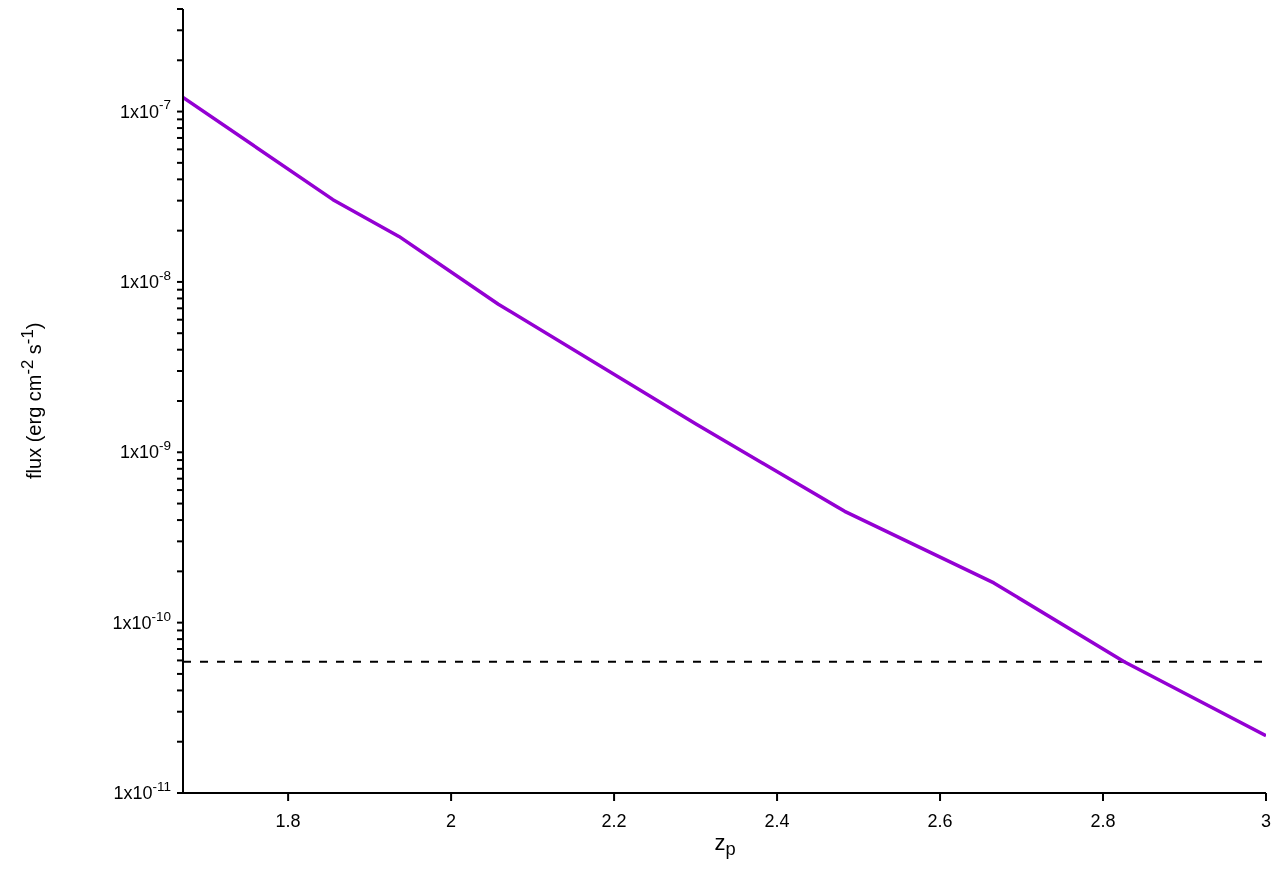 The width and height of the screenshot is (1280, 878). Describe the element at coordinates (1103, 821) in the screenshot. I see `x-tick-label: 2.8` at that location.